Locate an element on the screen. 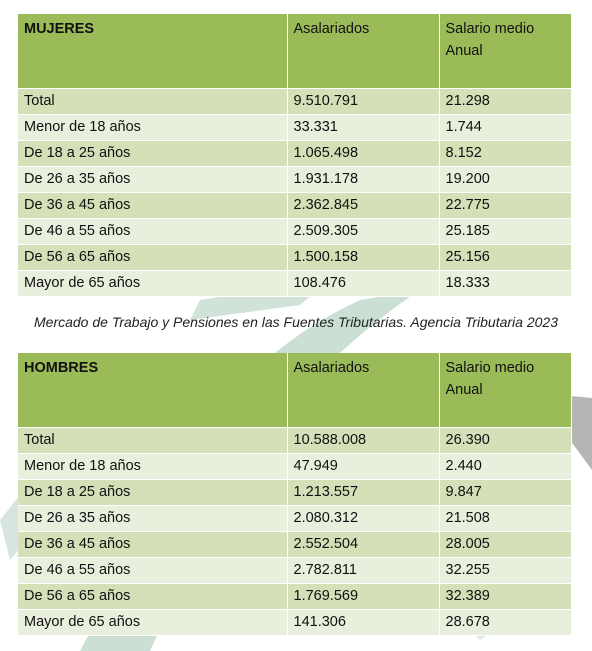  row-salario: 22.775 is located at coordinates (505, 205).